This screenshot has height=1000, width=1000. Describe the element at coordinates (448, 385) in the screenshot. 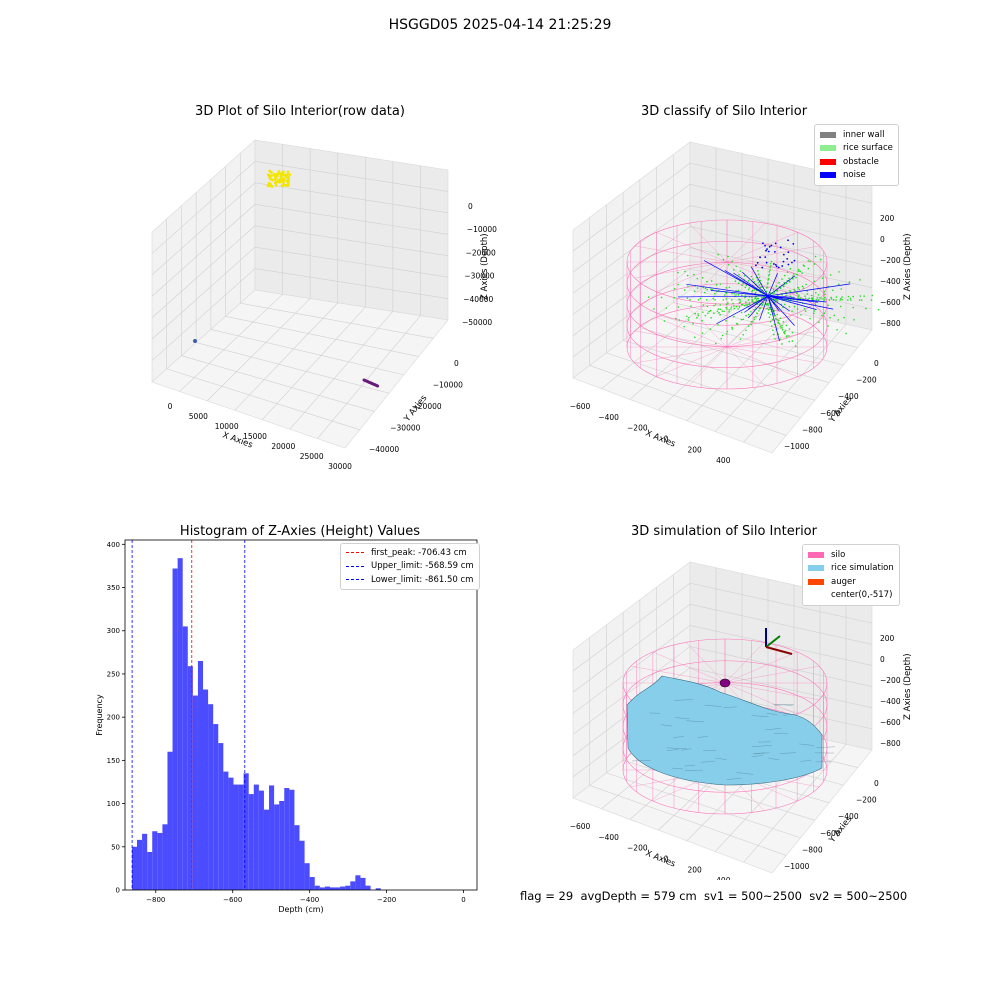

I see `y-tick-label: −10000` at that location.